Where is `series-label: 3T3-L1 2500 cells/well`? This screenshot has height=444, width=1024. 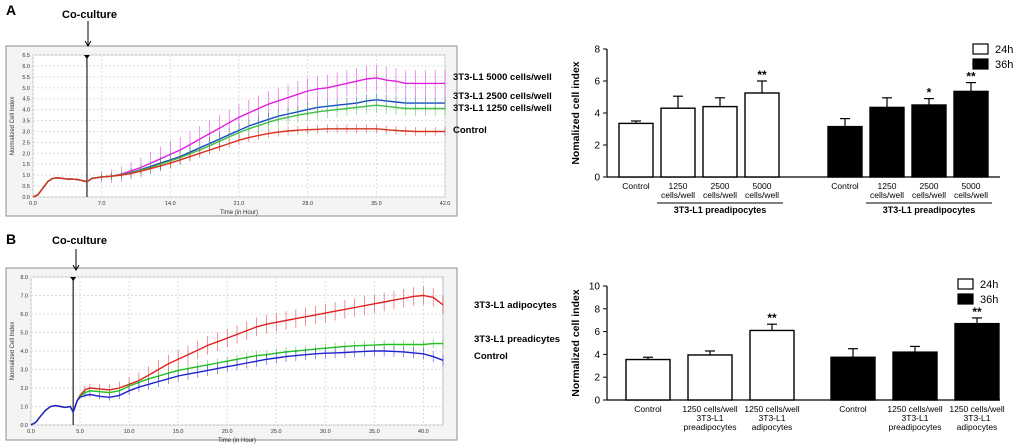 series-label: 3T3-L1 2500 cells/well is located at coordinates (502, 96).